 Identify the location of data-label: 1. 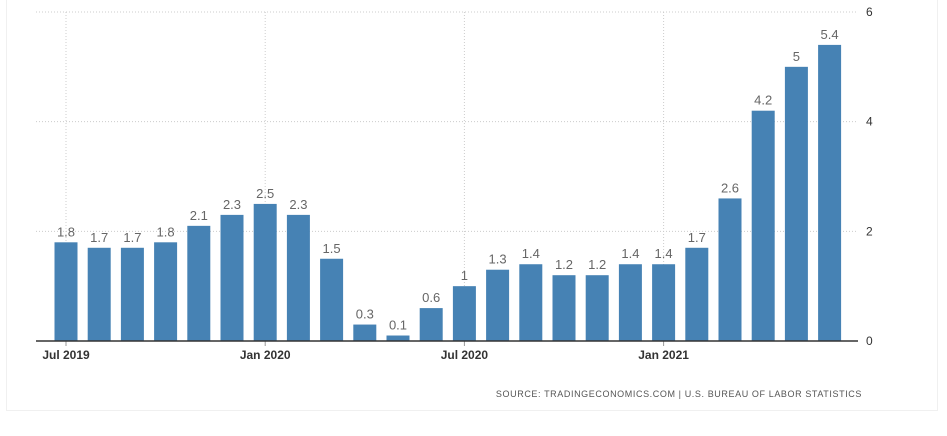
(464, 275).